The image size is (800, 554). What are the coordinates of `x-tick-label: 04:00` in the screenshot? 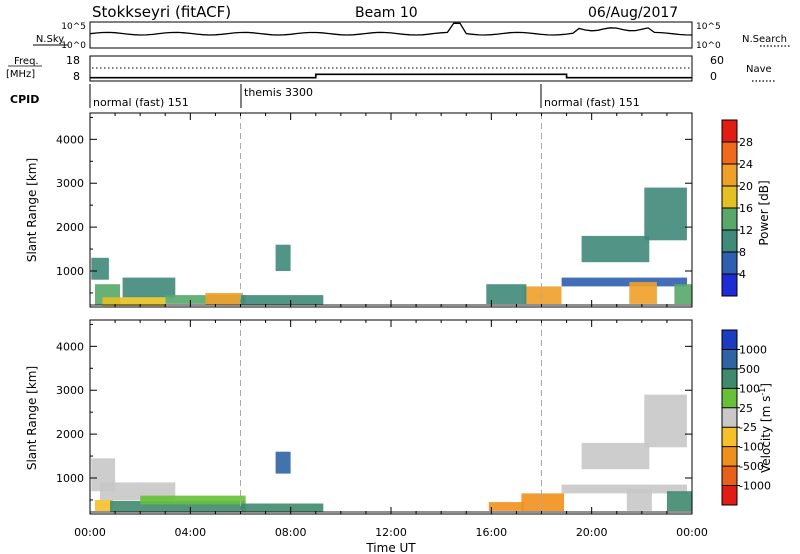 It's located at (190, 532).